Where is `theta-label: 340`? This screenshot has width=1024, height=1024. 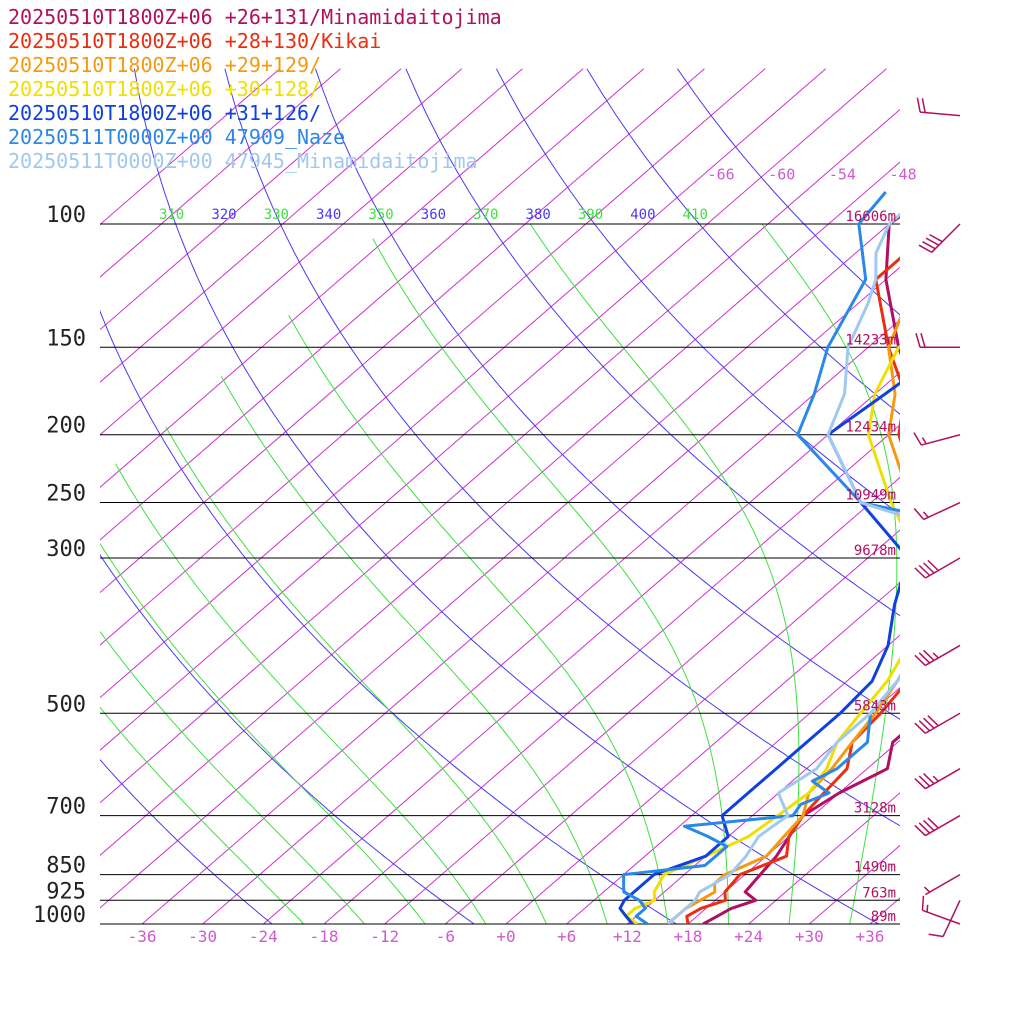 theta-label: 340 is located at coordinates (328, 215).